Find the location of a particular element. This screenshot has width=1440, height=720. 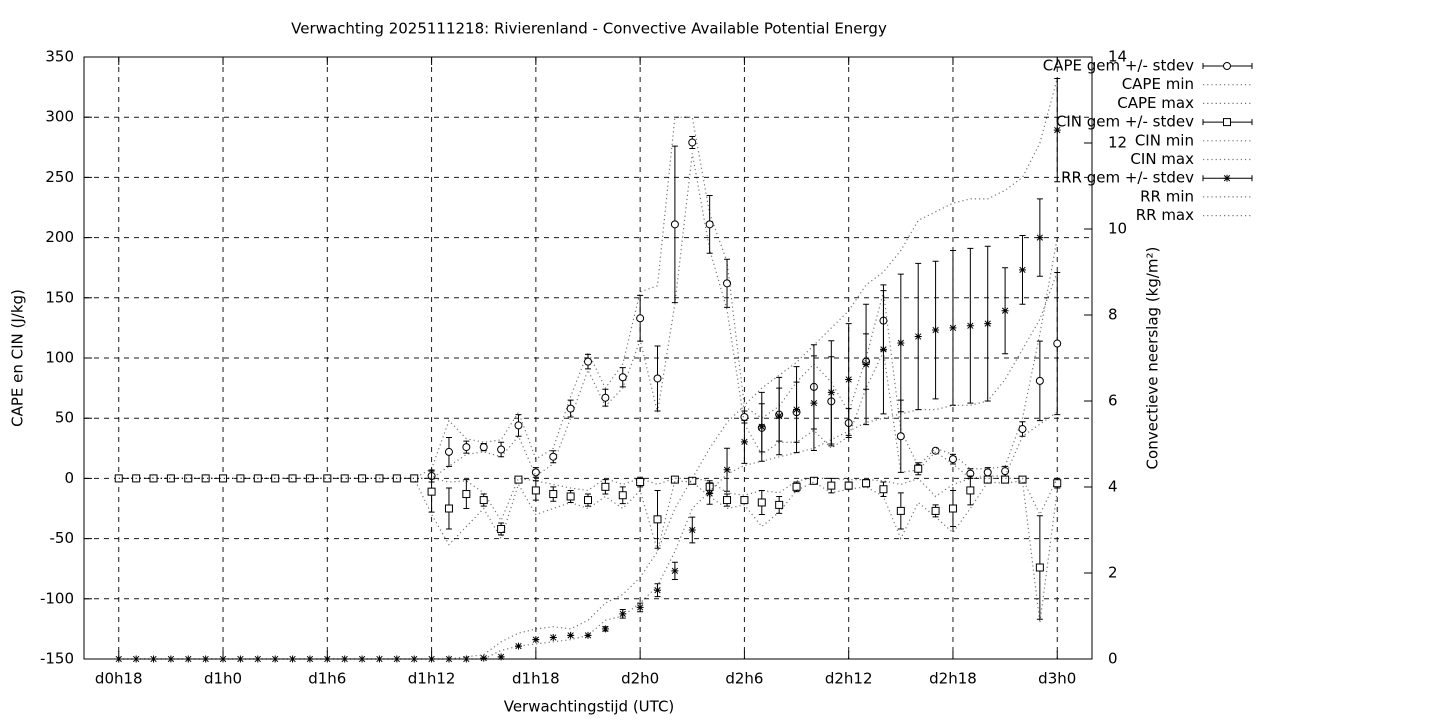

legend-label: CIN max is located at coordinates (1162, 159).